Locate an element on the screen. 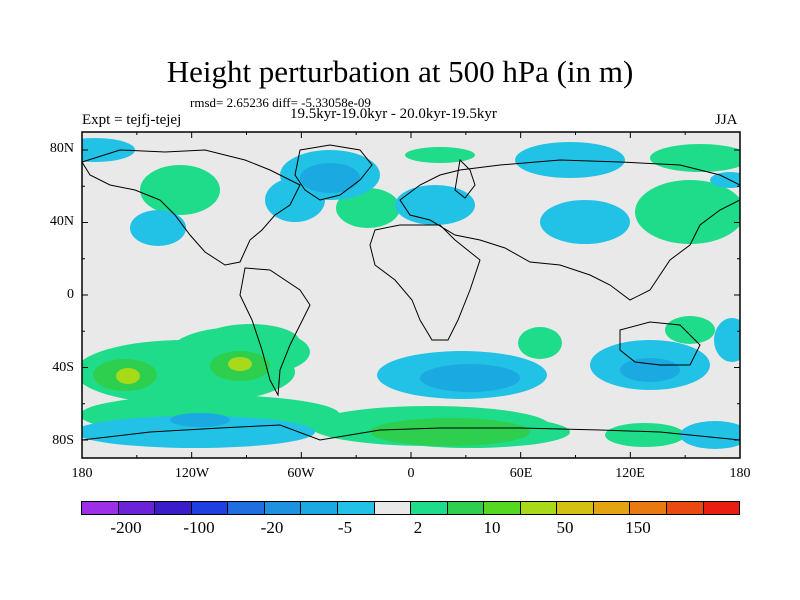 The width and height of the screenshot is (800, 600). lon-tick-label: 60E is located at coordinates (521, 473).